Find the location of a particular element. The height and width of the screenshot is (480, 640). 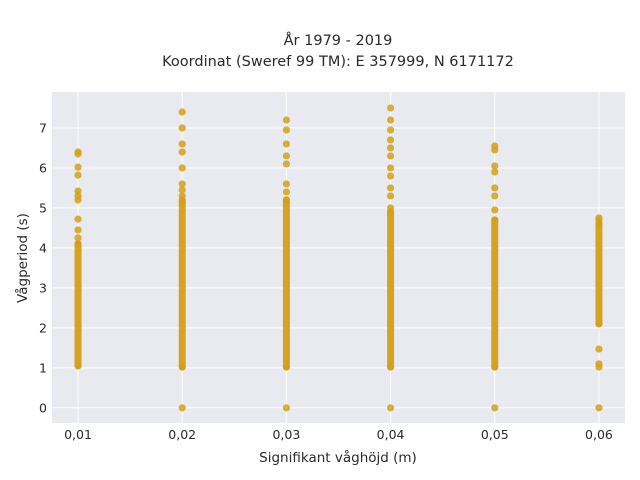

x-tick-label: 0,03 is located at coordinates (286, 434).